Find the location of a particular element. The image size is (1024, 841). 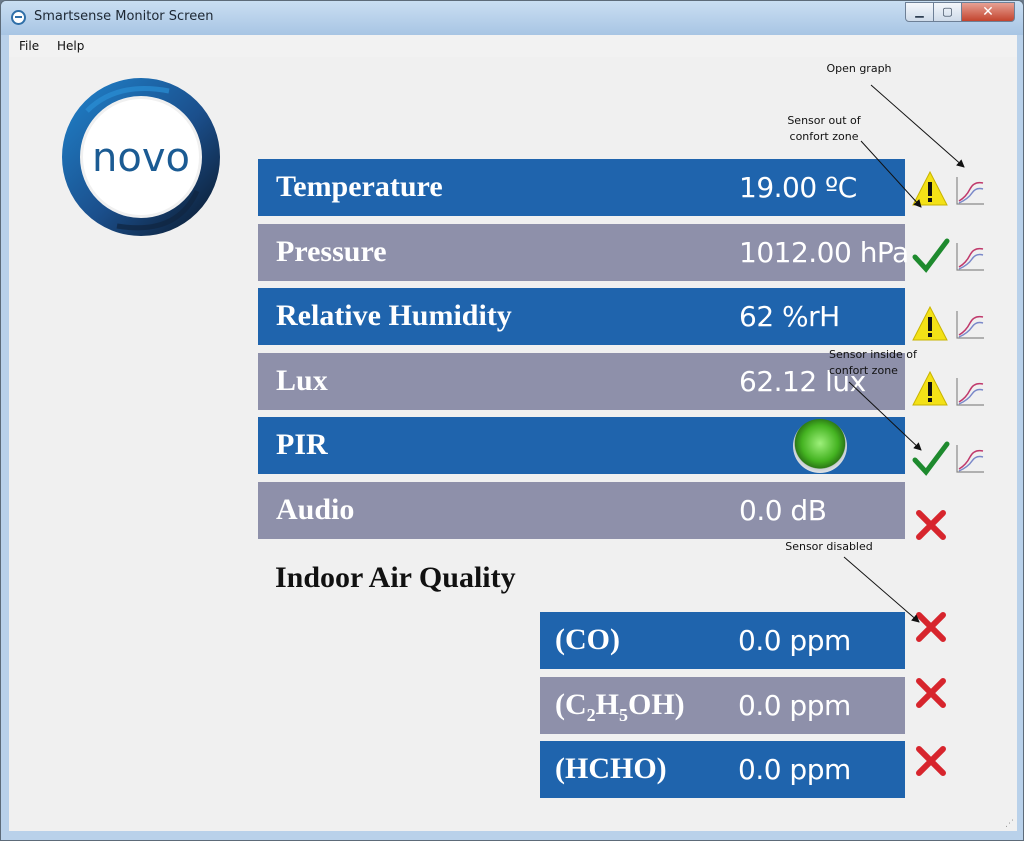

air-row-ethanol: (C2H5OH) 0.0 ppm is located at coordinates (722, 705).